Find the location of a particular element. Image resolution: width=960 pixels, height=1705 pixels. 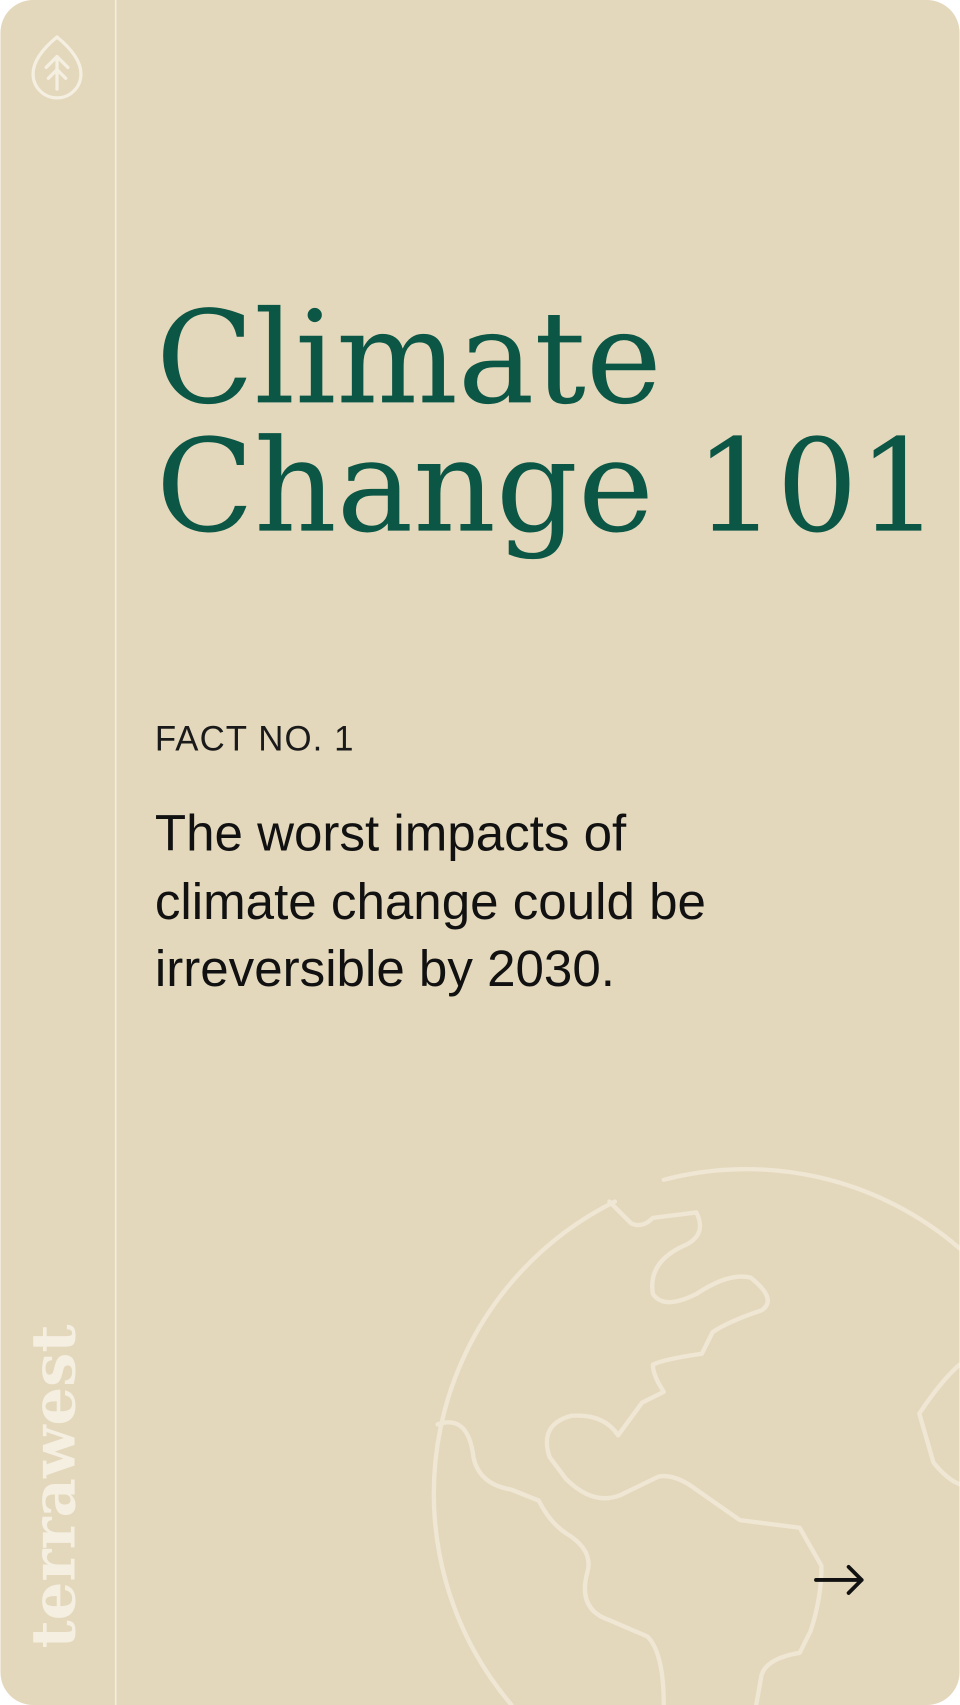

fact-label: FACT NO. 1 is located at coordinates (255, 739).